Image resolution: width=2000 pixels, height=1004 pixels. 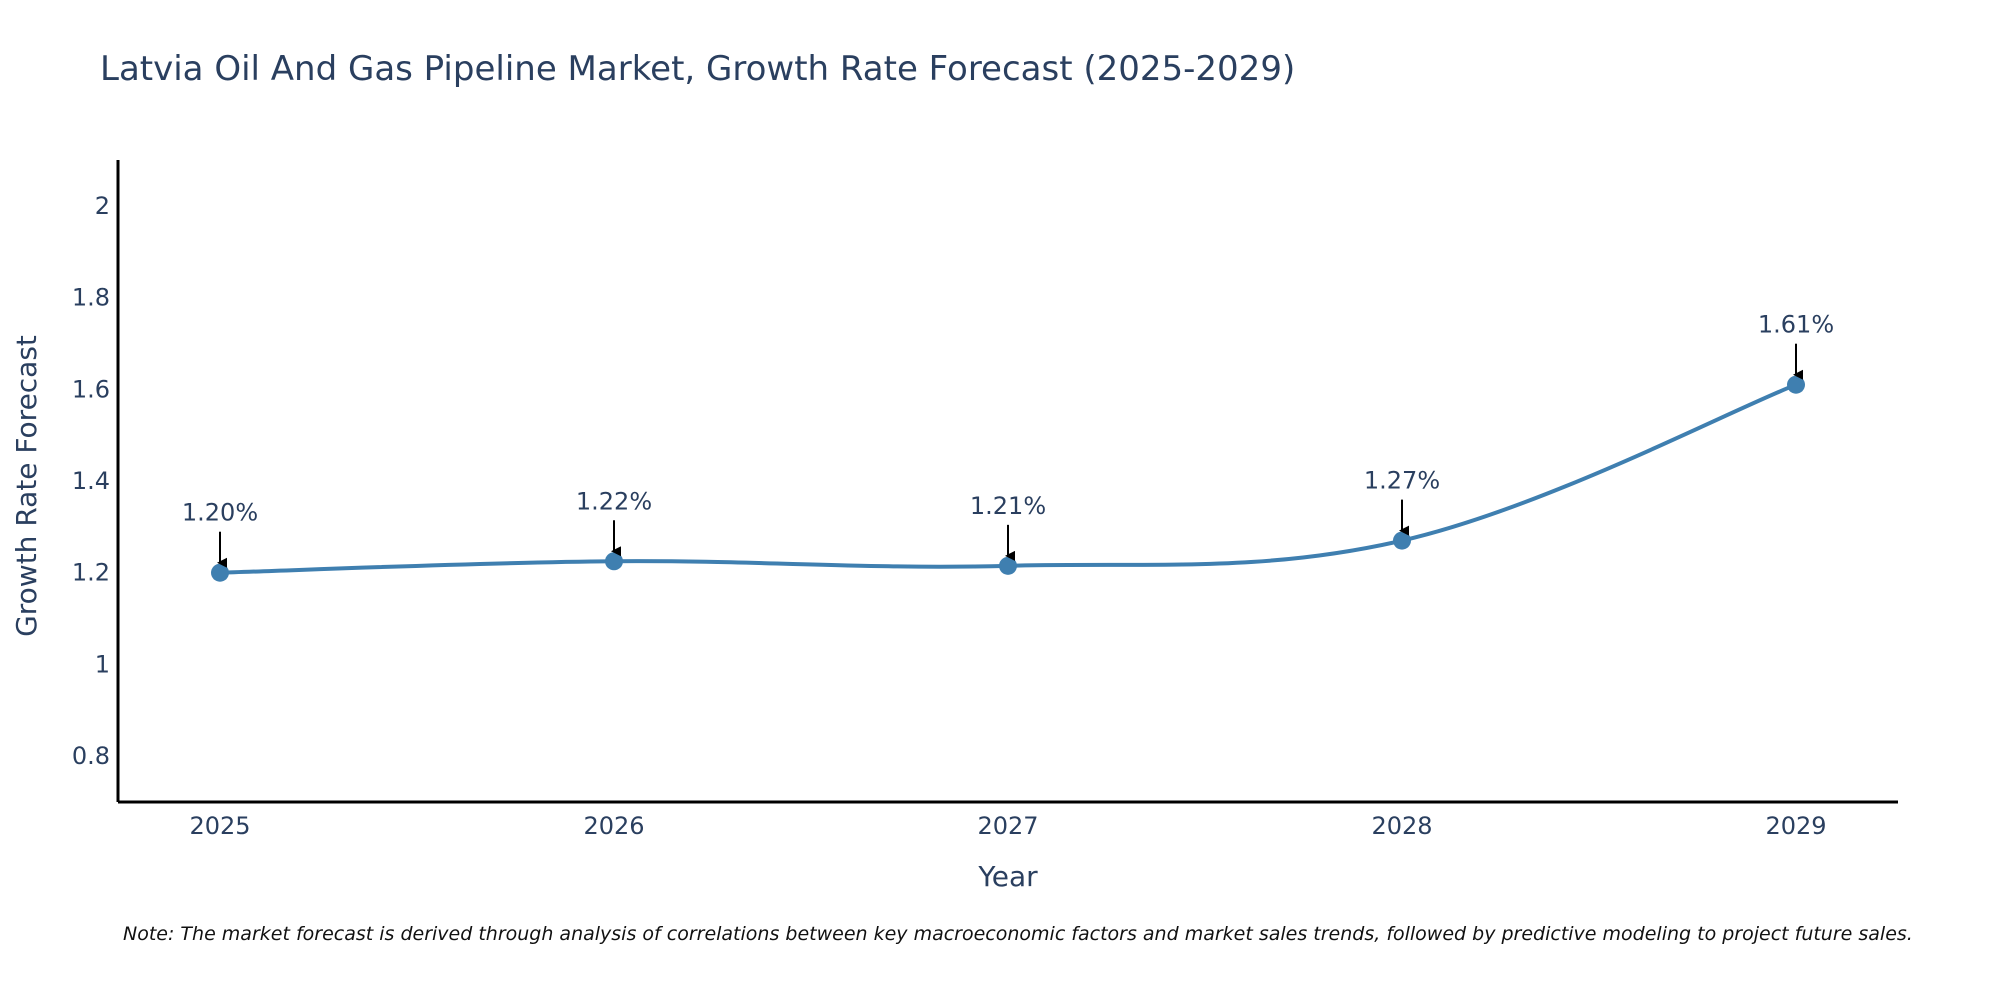 What do you see at coordinates (613, 826) in the screenshot?
I see `x-tick-label: 2026` at bounding box center [613, 826].